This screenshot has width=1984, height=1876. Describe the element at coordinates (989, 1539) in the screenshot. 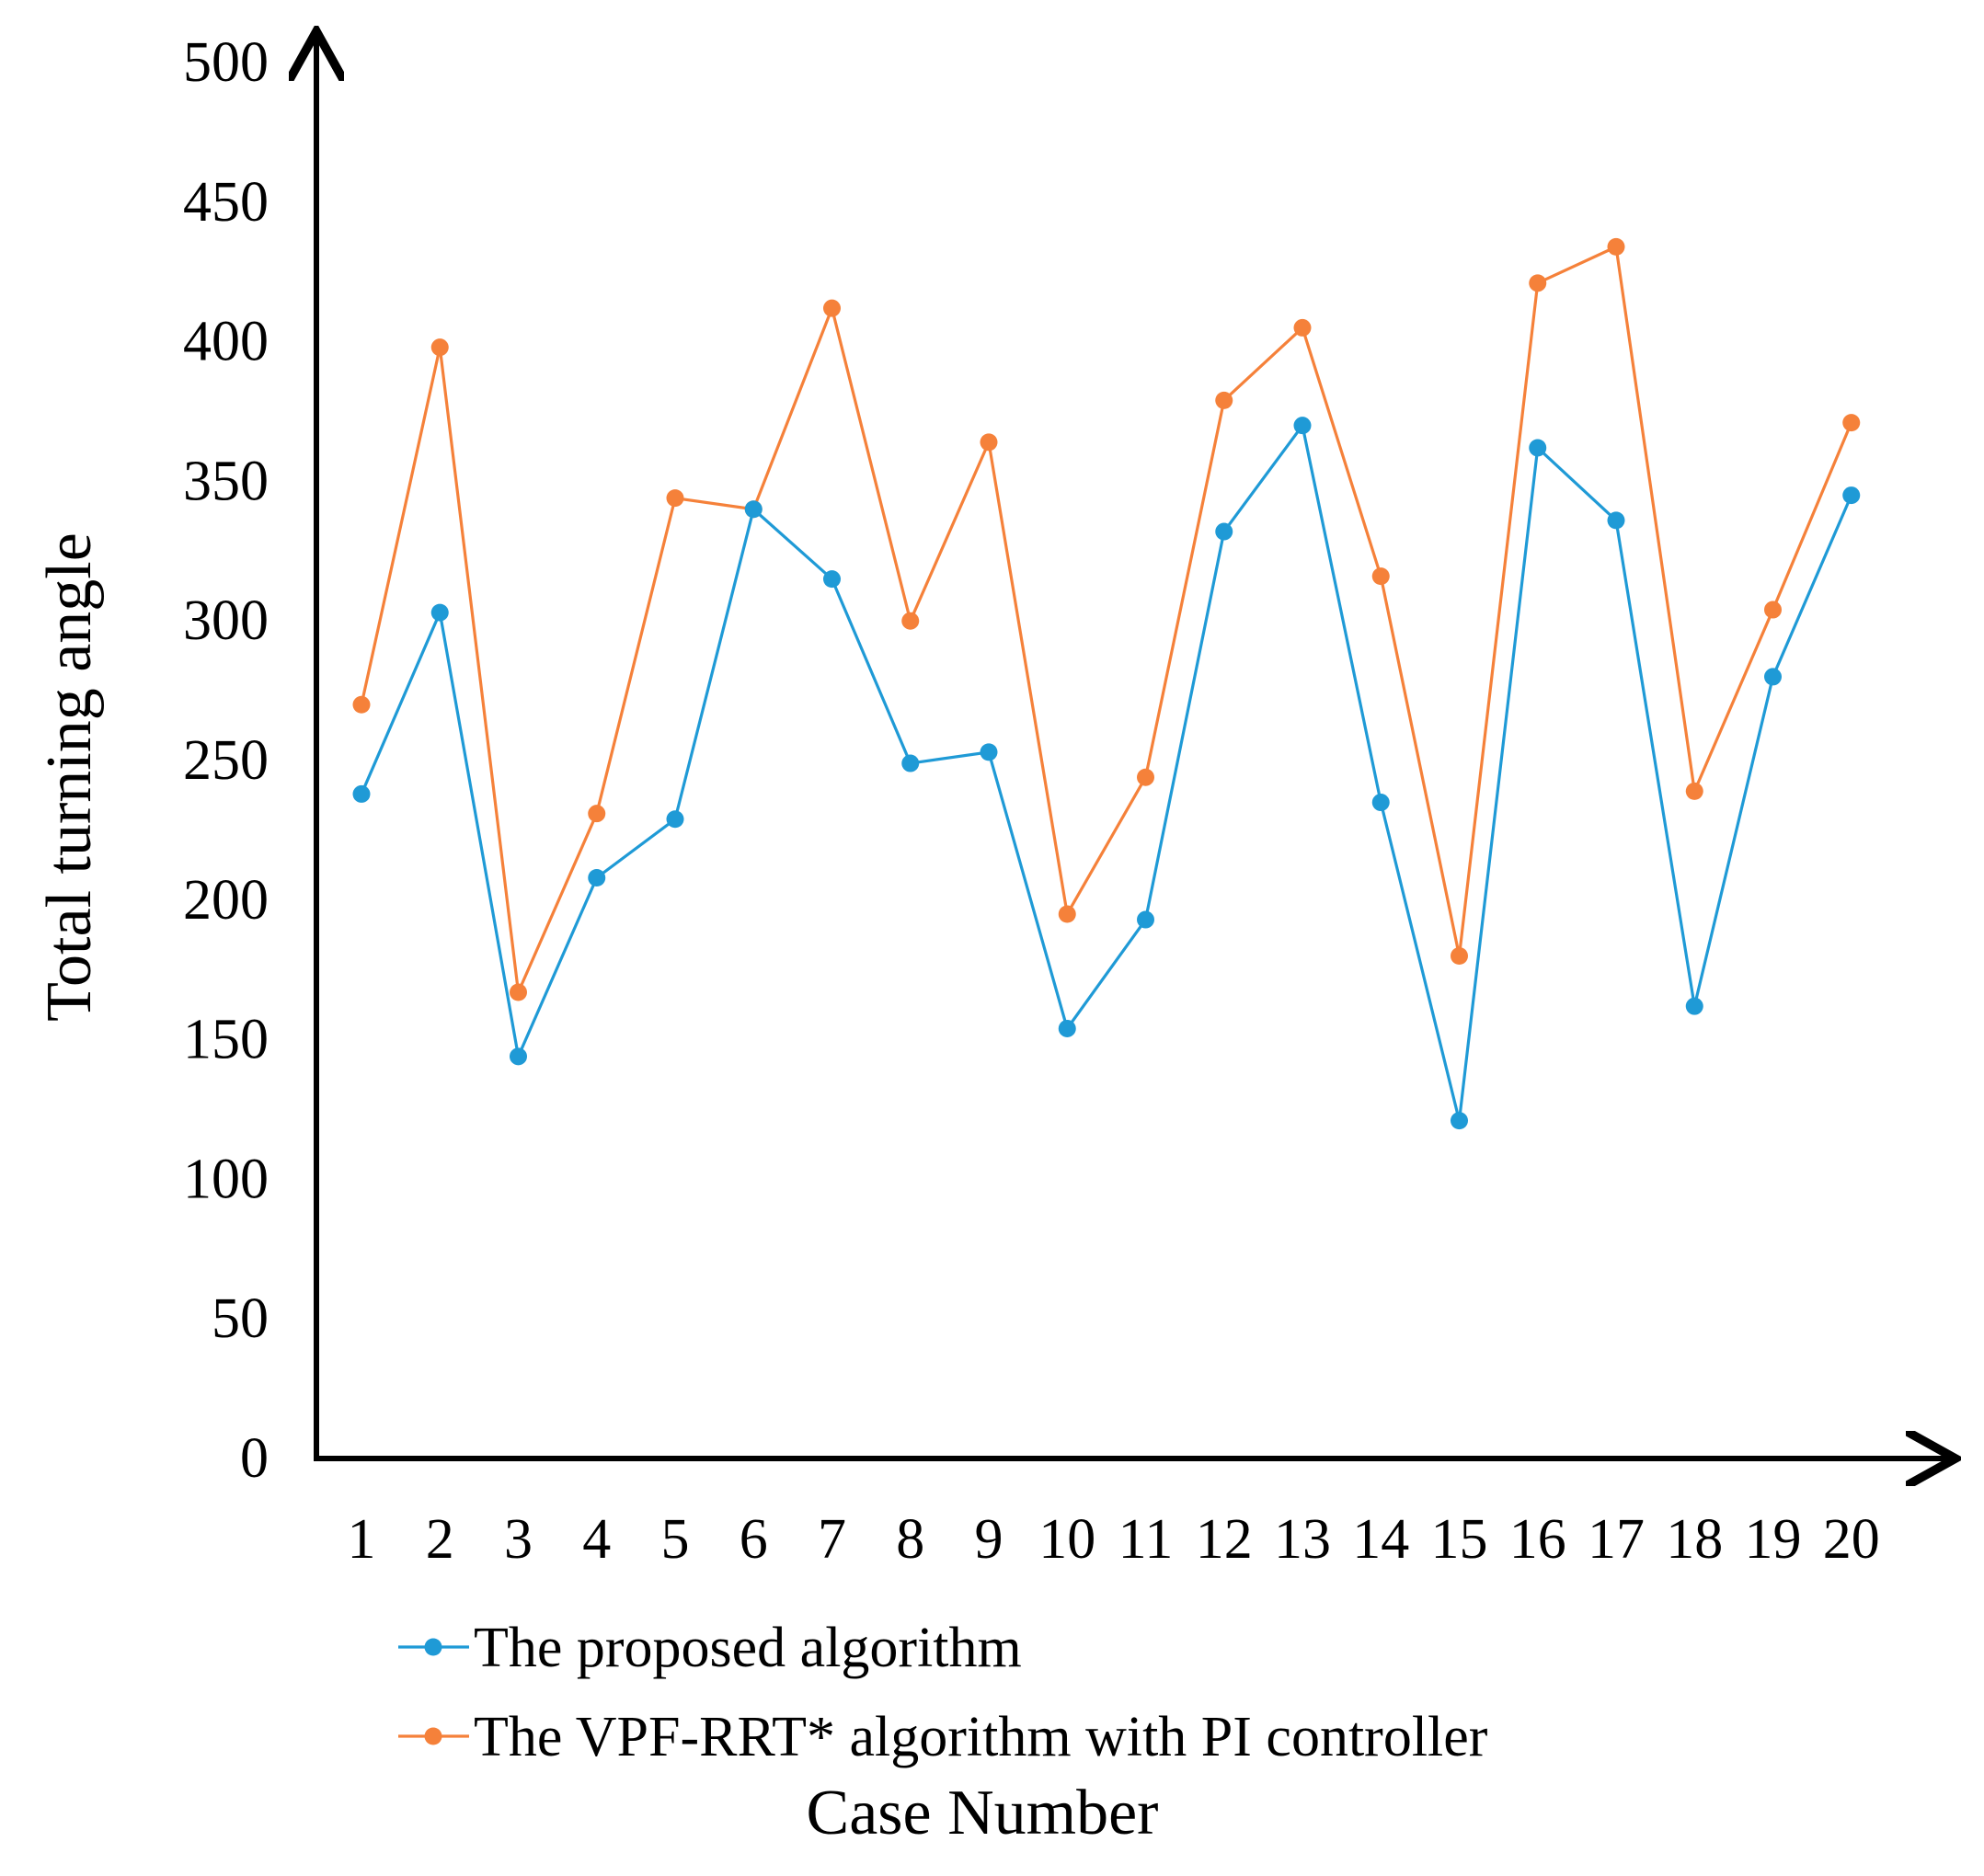

I see `x-tick-label: 9` at that location.